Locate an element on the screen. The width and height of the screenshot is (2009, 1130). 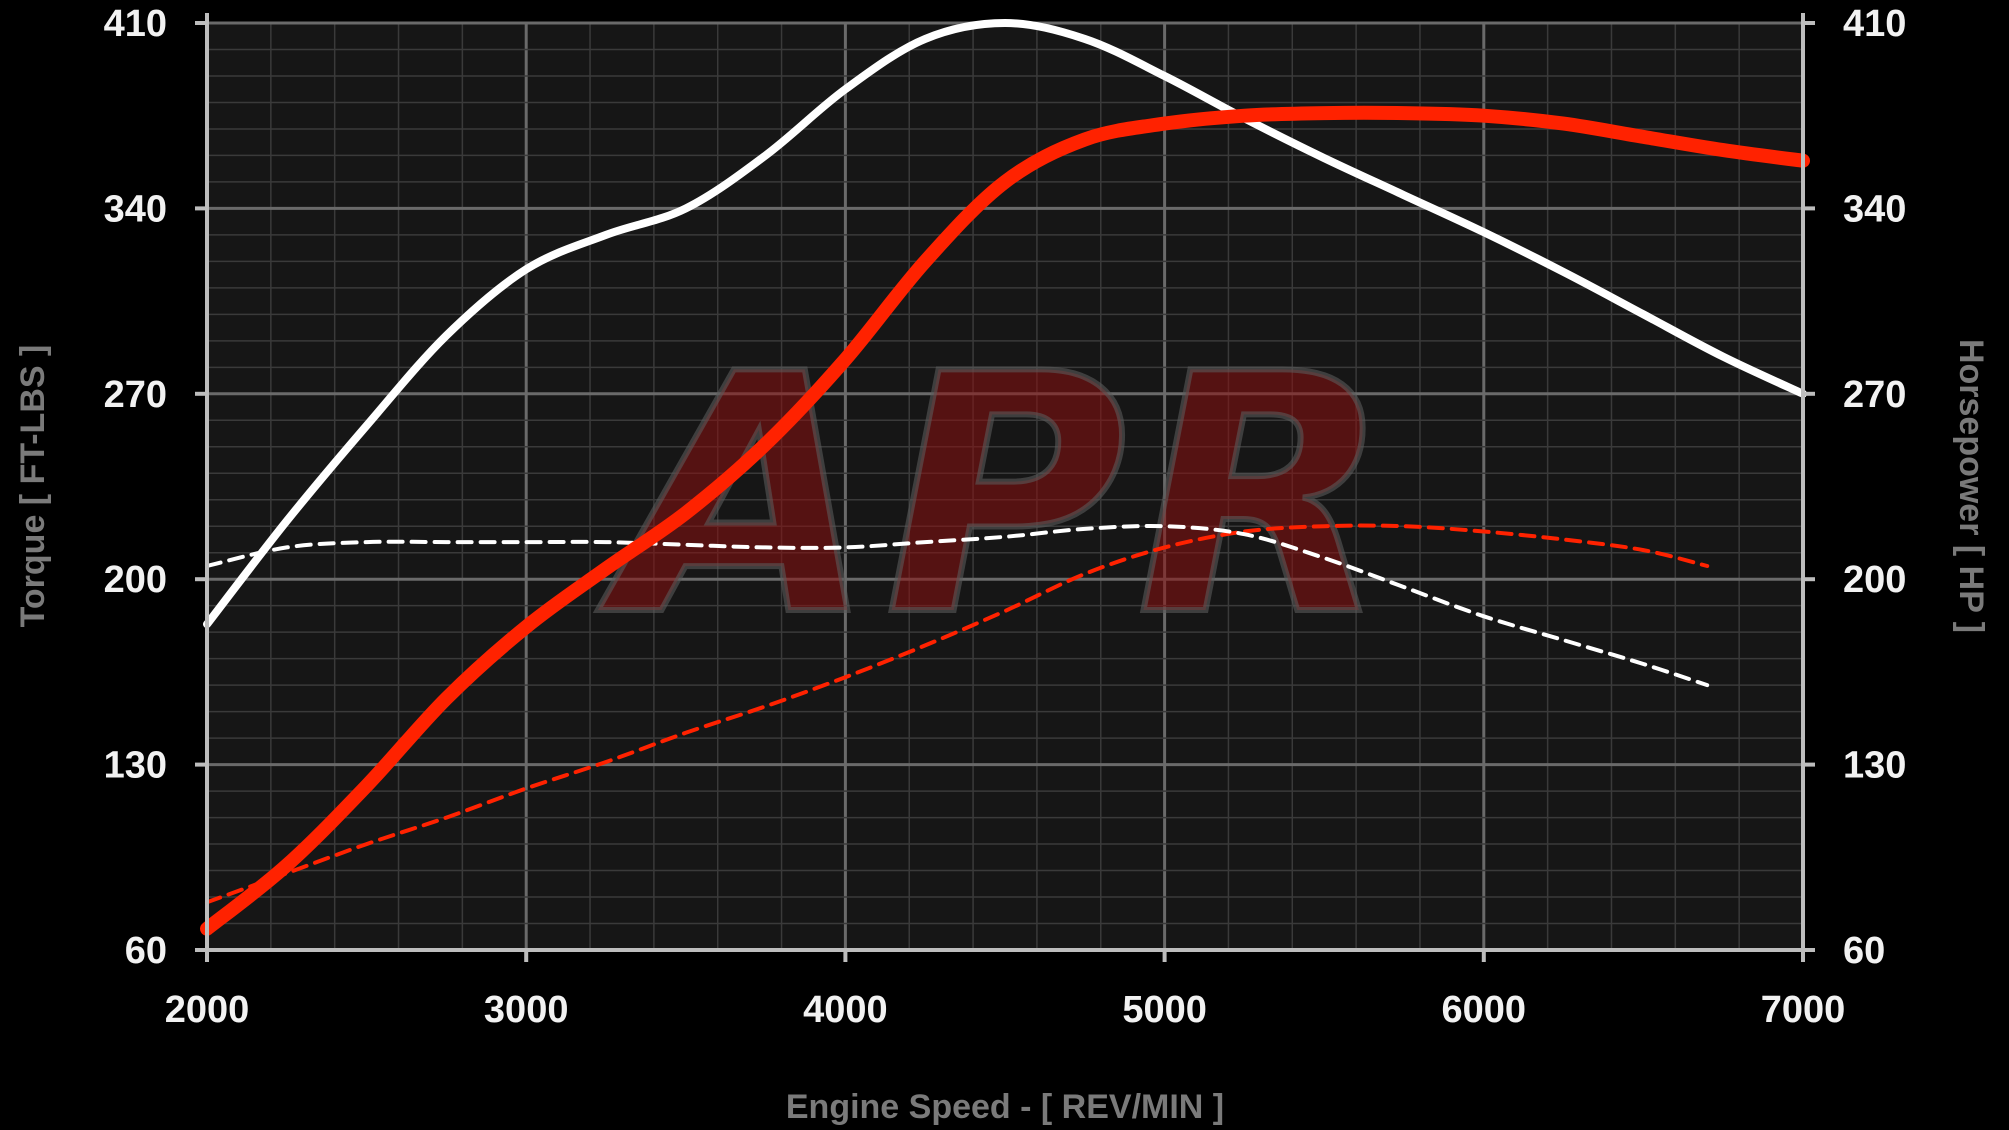
series-line-dashed-white is located at coordinates (957, 605).